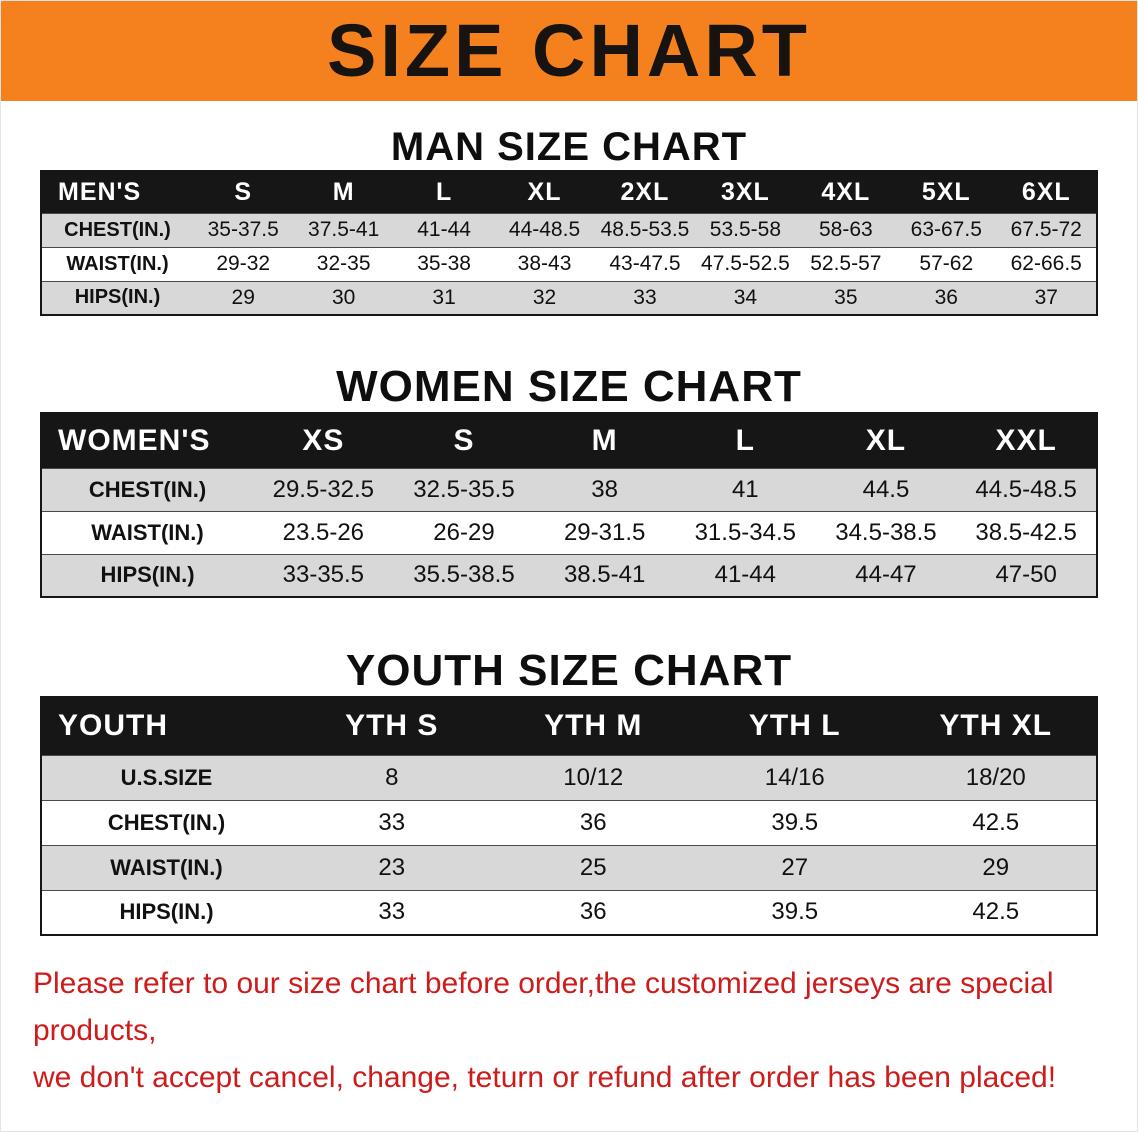 The image size is (1138, 1132). Describe the element at coordinates (593, 867) in the screenshot. I see `measurement-value: 25` at that location.